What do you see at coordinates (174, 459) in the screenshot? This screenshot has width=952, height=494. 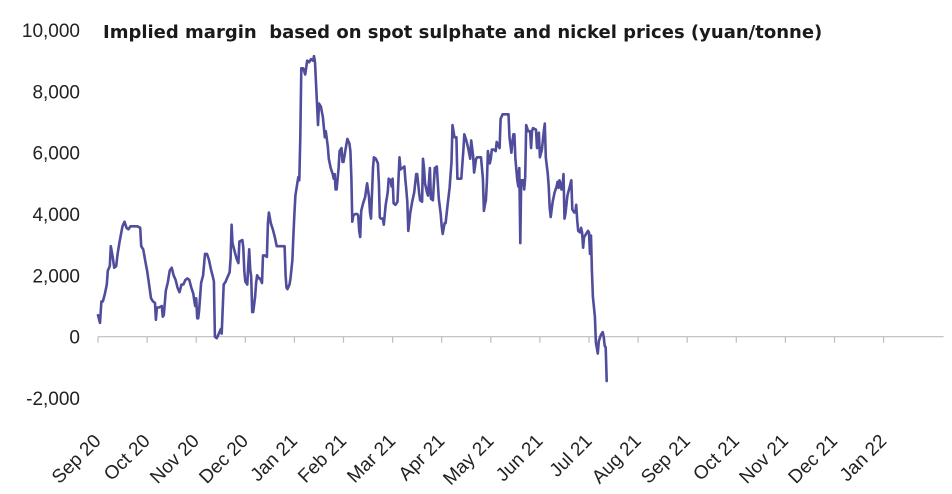 I see `x-tick-label: Nov 20` at bounding box center [174, 459].